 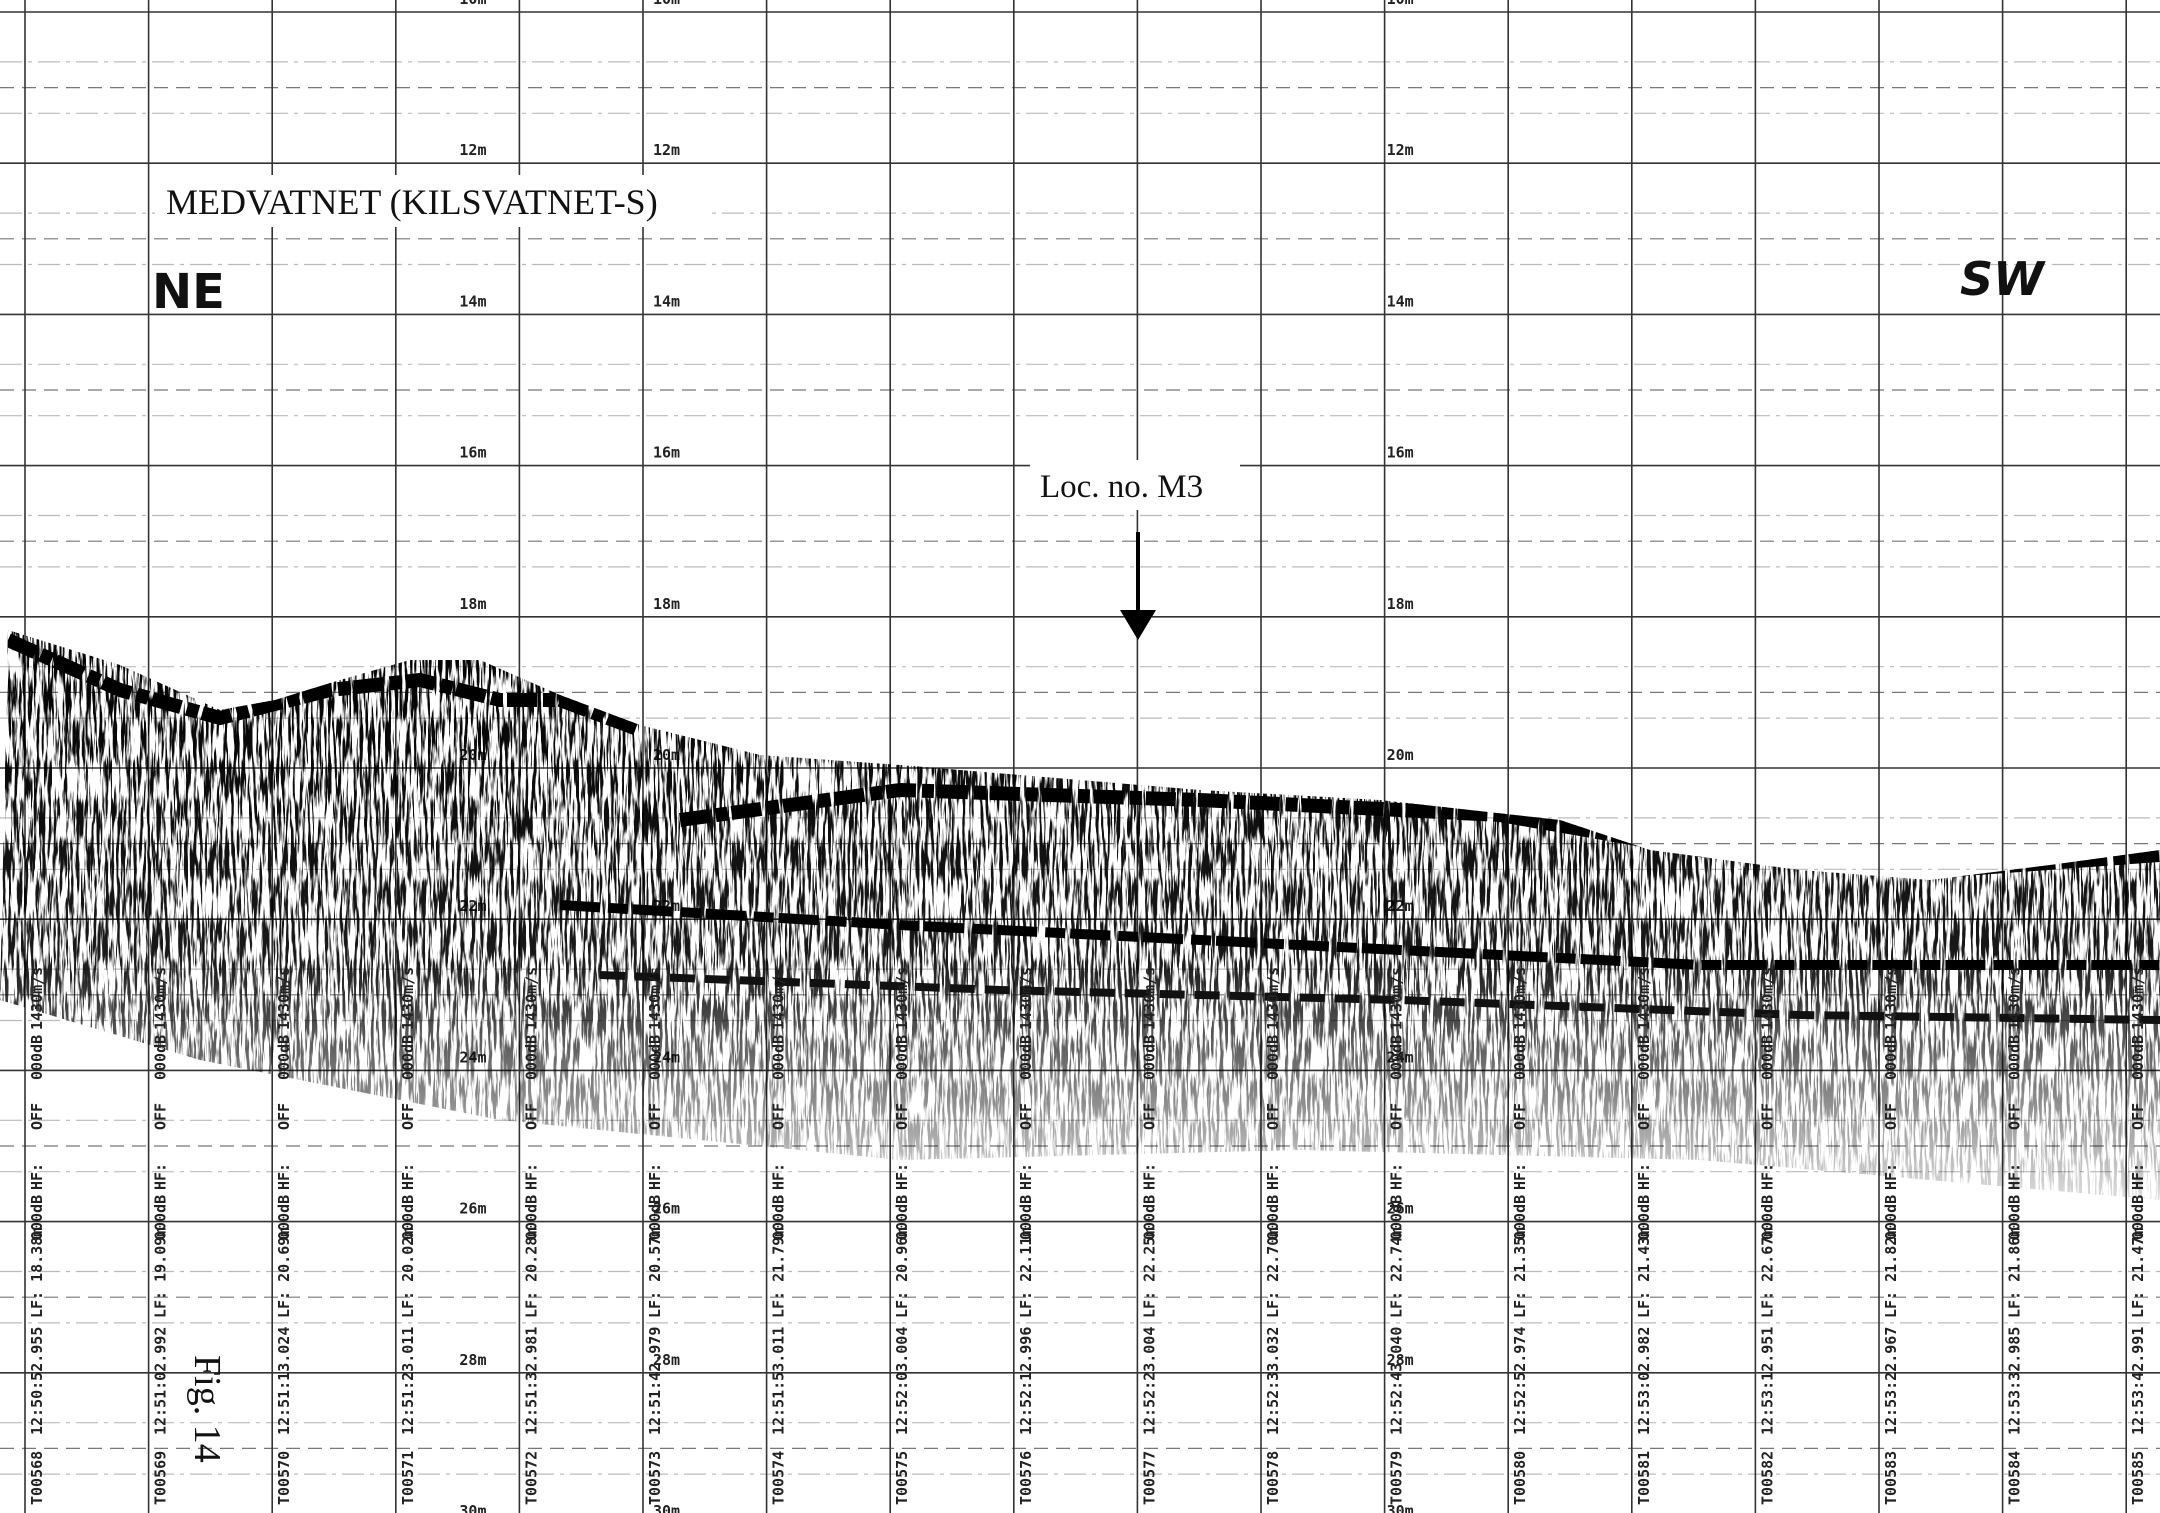 What do you see at coordinates (472, 1360) in the screenshot?
I see `depth-label: 28m` at bounding box center [472, 1360].